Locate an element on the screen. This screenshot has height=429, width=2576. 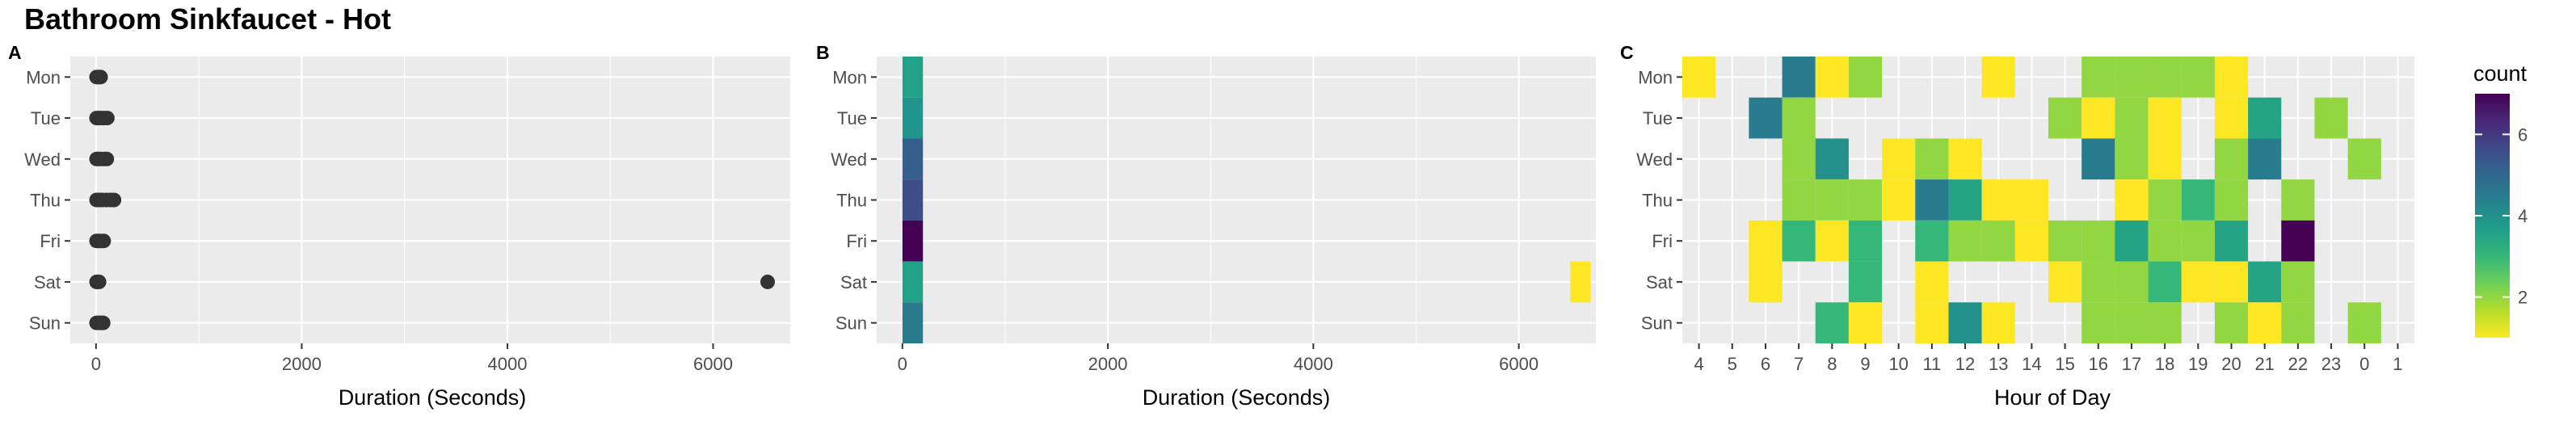
panel-c-x-tick-label: 16 is located at coordinates (2098, 364).